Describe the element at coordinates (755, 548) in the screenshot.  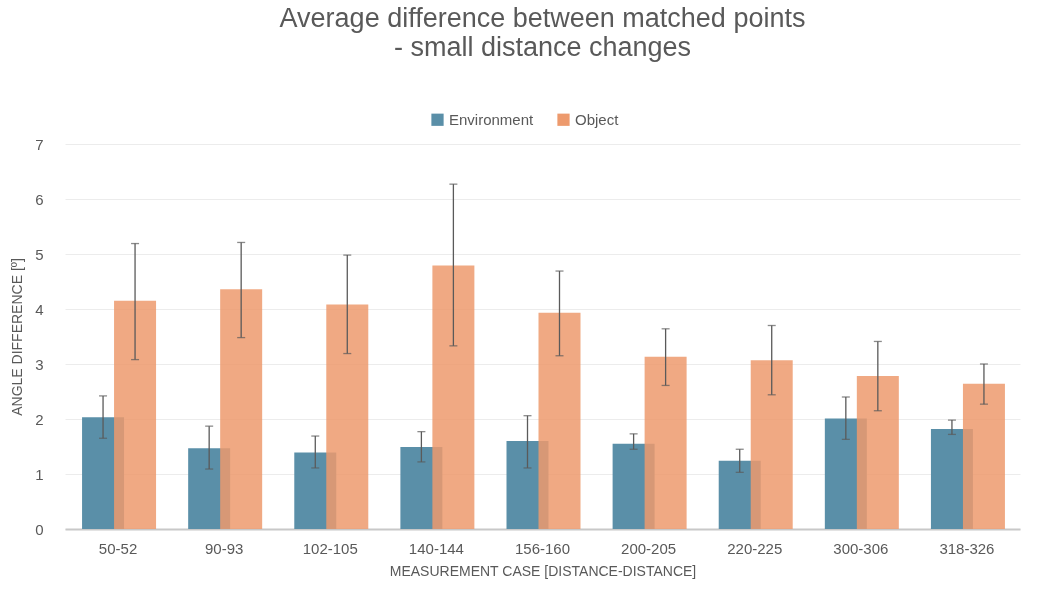
I see `x-tick-label: 220-225` at that location.